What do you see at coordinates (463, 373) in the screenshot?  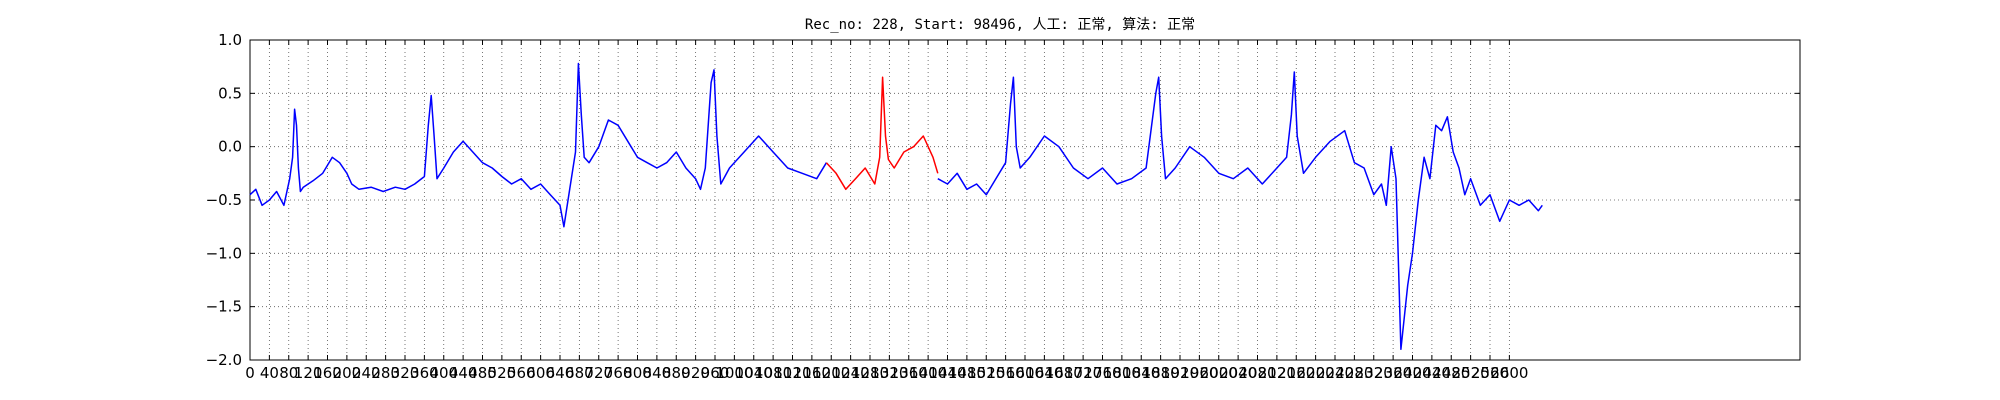 I see `x-tick-label: 440` at bounding box center [463, 373].